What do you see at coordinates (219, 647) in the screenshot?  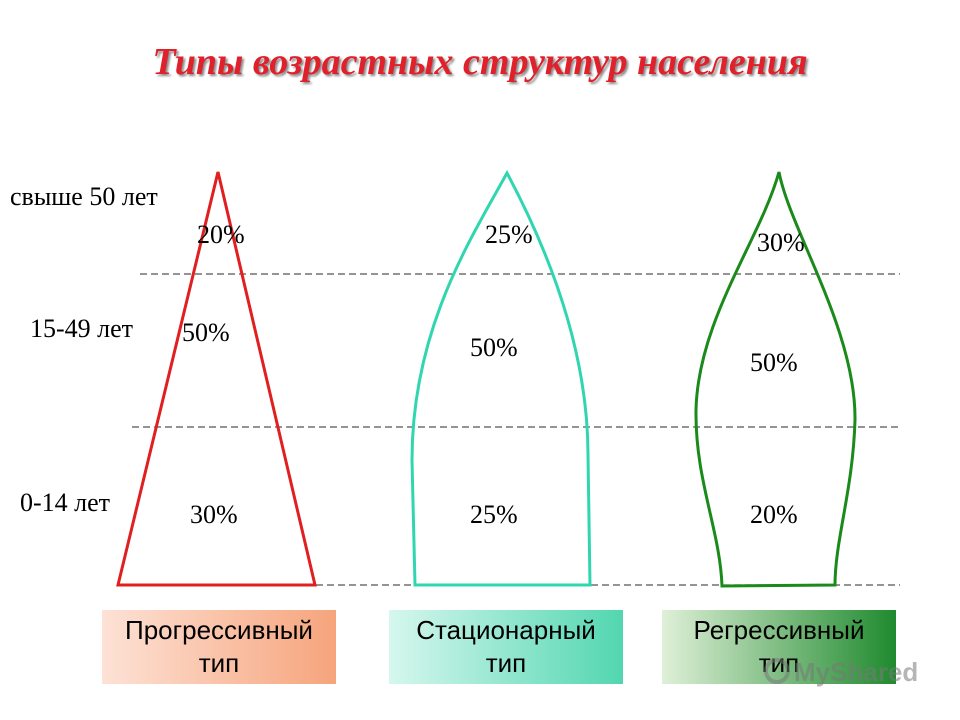 I see `progressive-type-label: Прогрессивный тип` at bounding box center [219, 647].